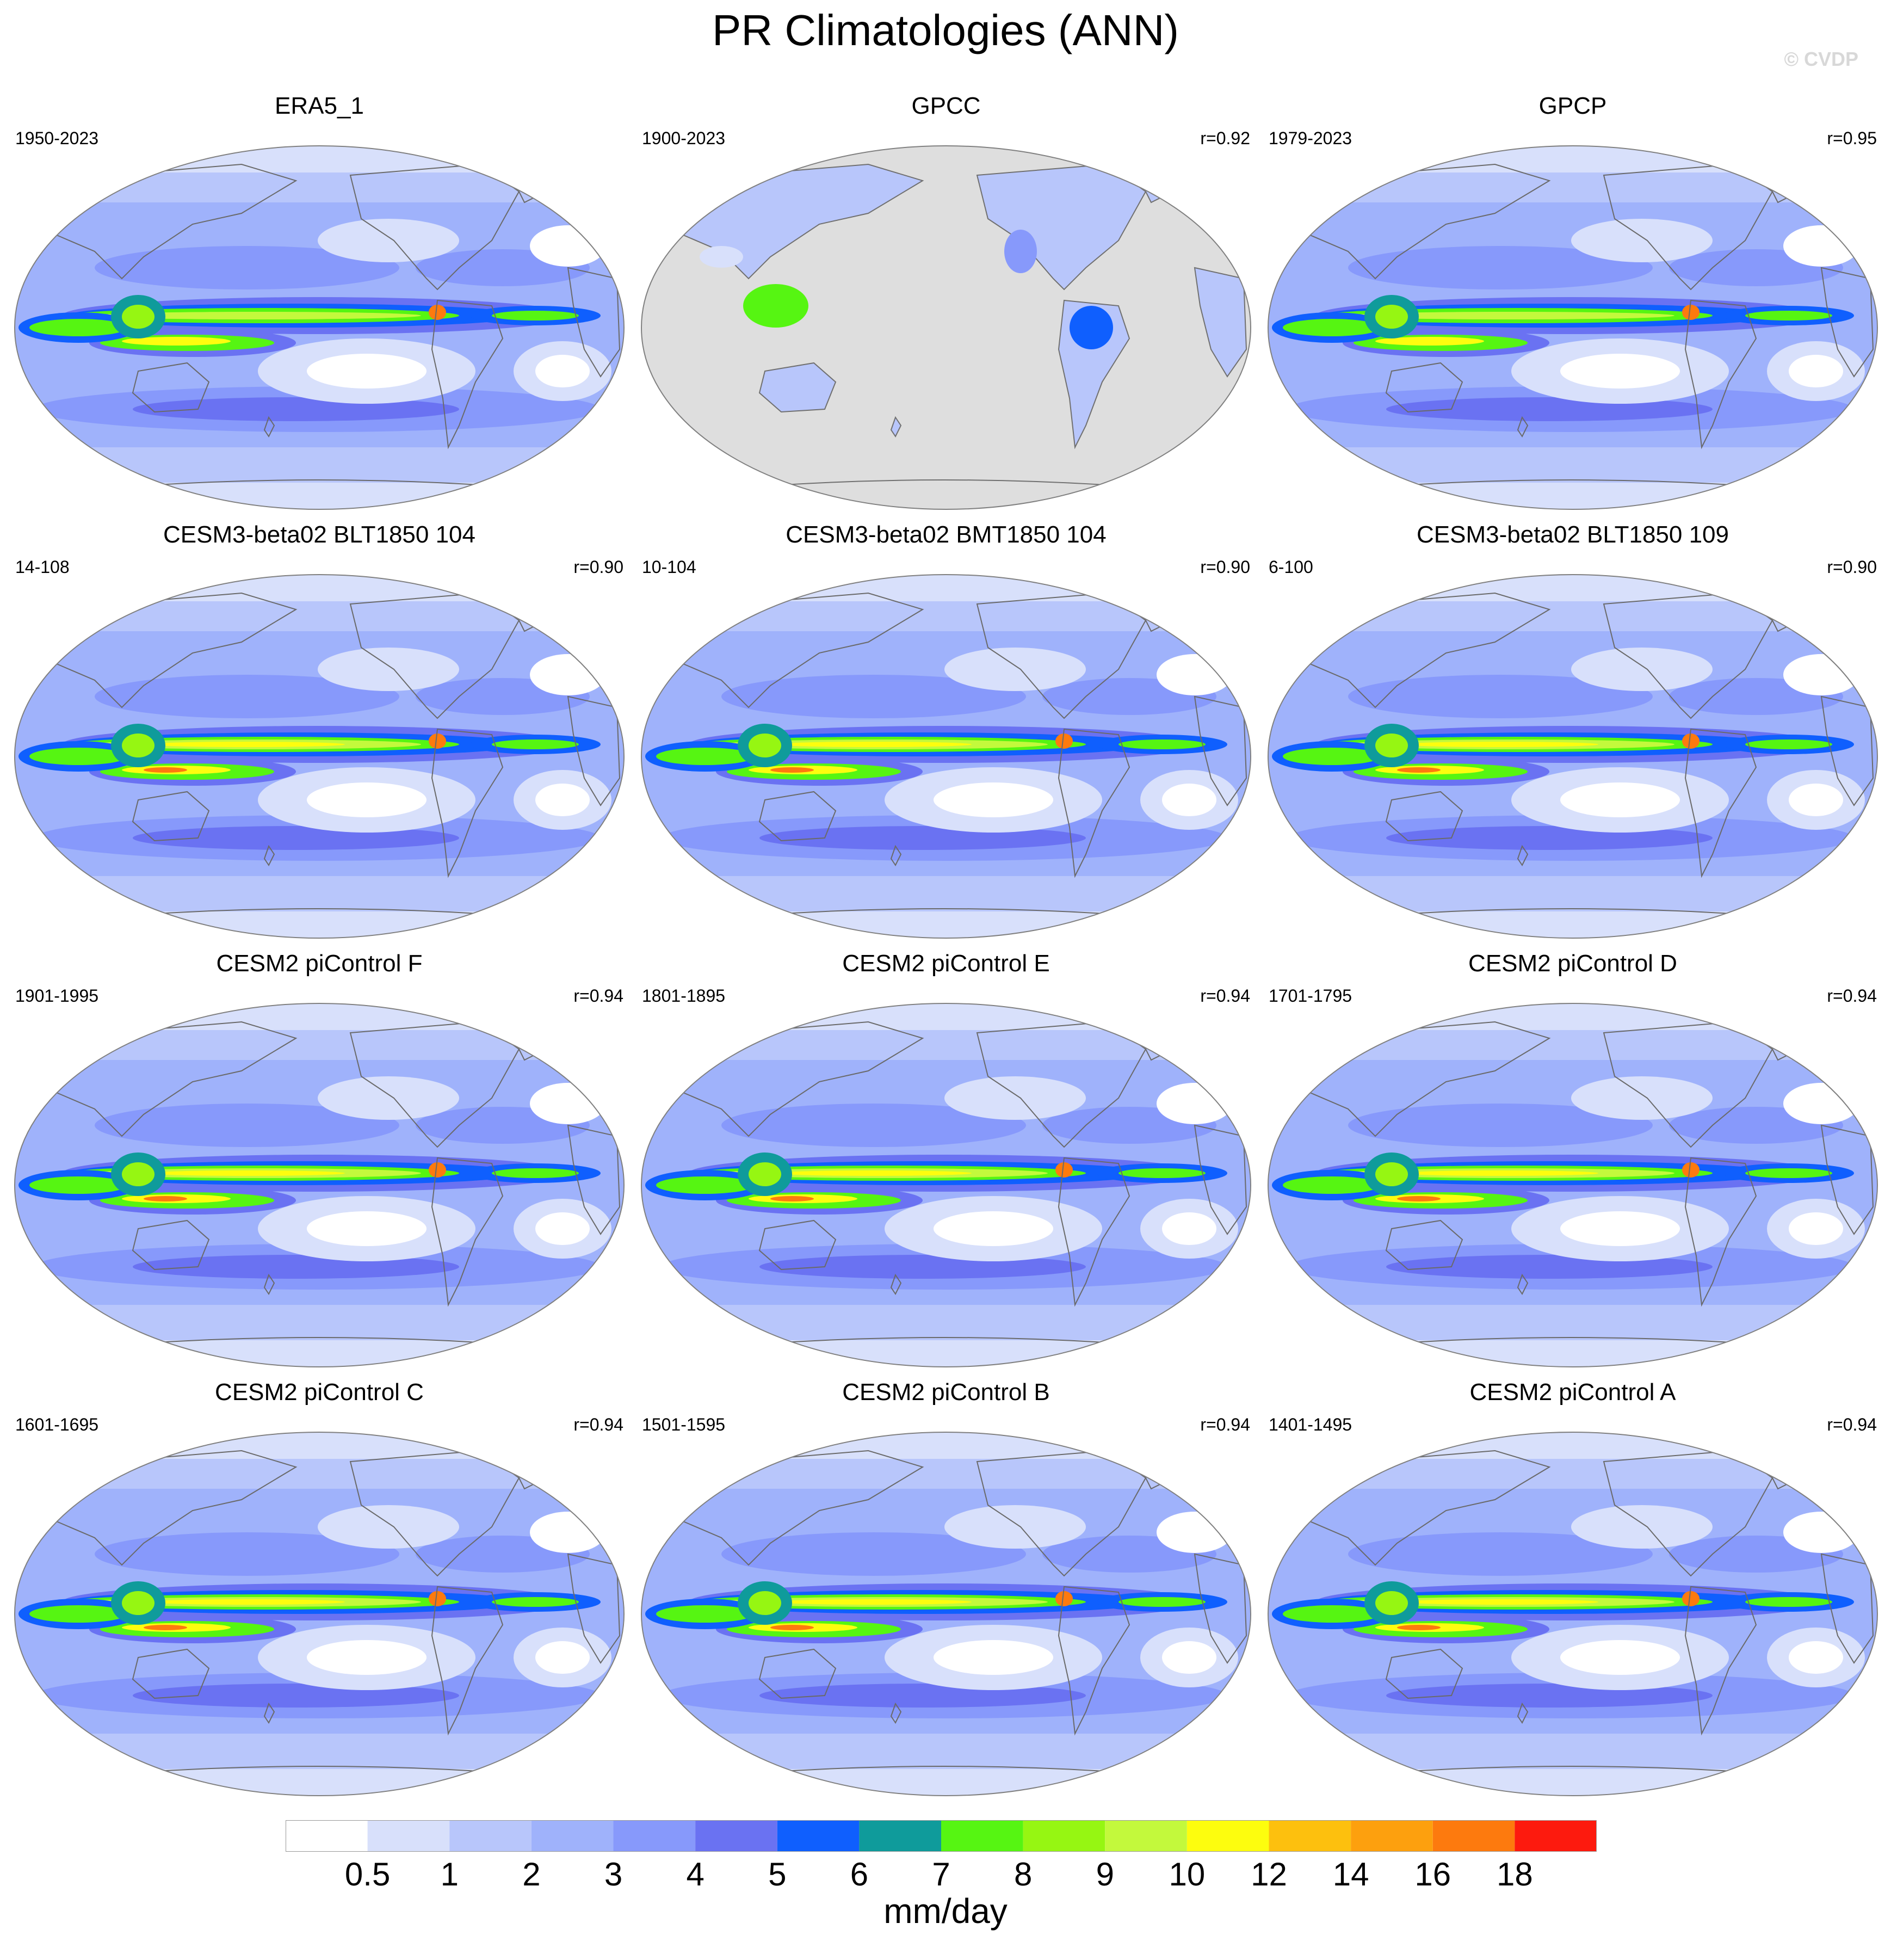  I want to click on colorbar-tick-label: 16, so click(1432, 1874).